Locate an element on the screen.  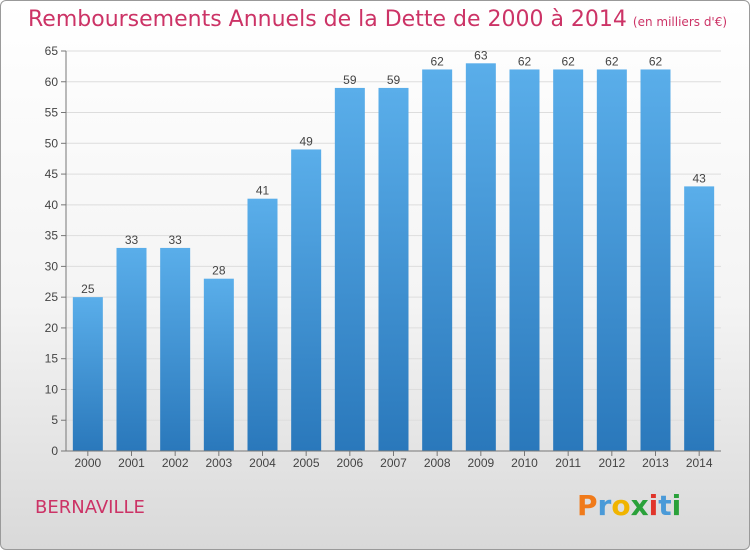
chart-unit: (en milliers d'€) is located at coordinates (680, 22).